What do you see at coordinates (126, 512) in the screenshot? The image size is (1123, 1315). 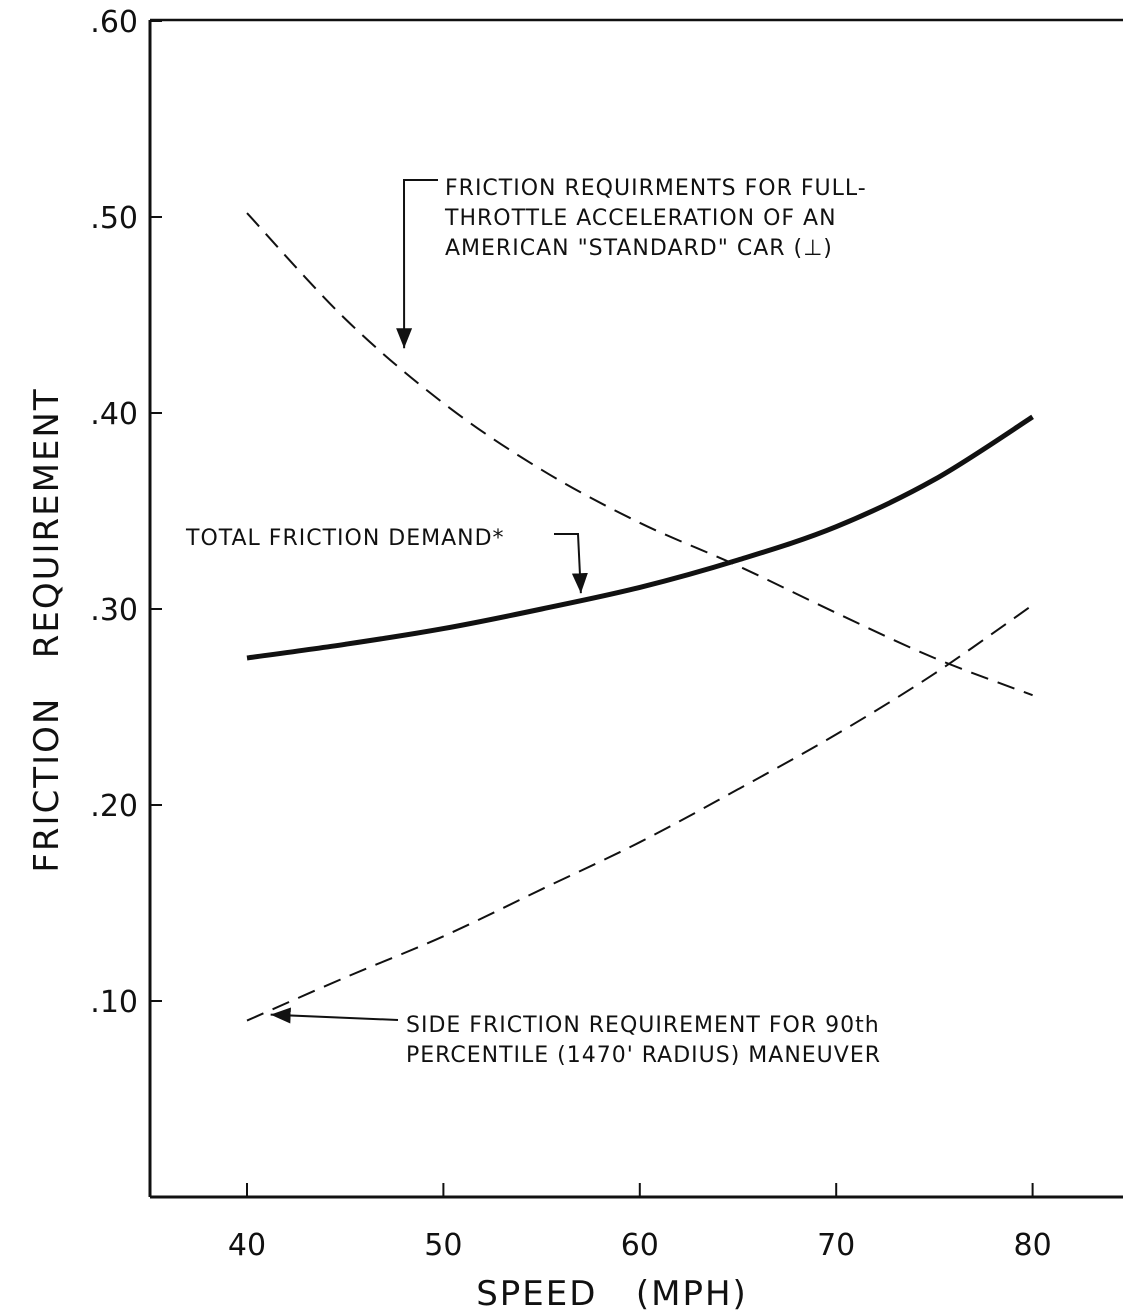 I see `y-ticks: .10 .20 .30 .40 .50 .60` at bounding box center [126, 512].